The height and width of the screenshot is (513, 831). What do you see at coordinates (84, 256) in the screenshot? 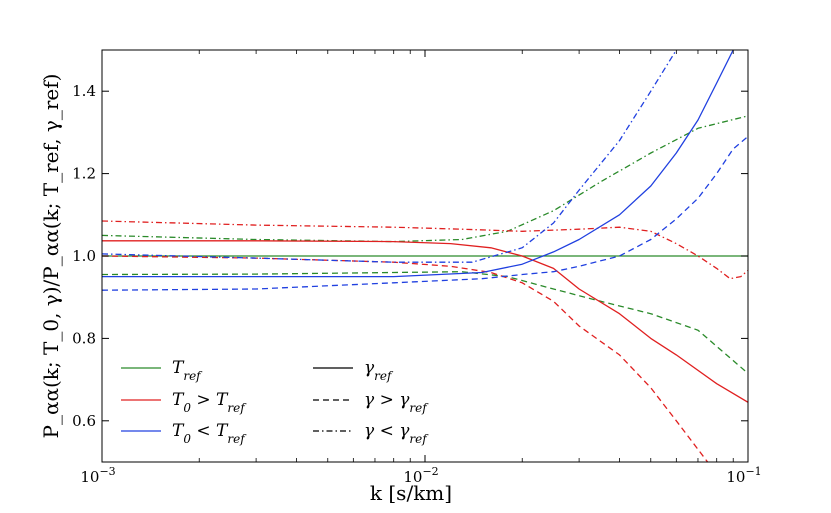
I see `y-tick-label: 1.0` at bounding box center [84, 256].